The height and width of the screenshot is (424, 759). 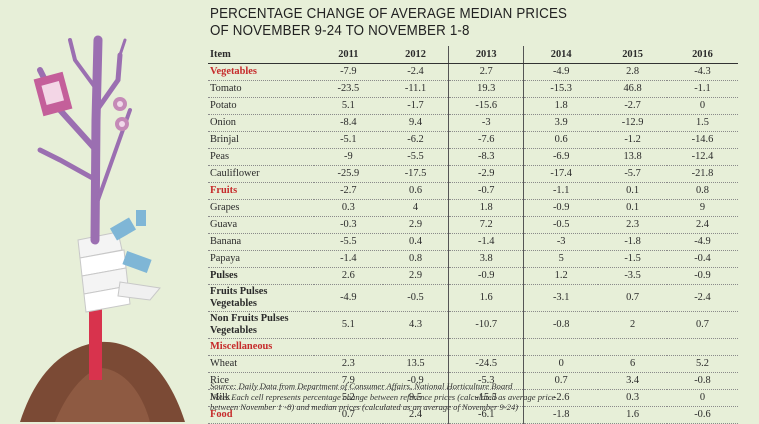 What do you see at coordinates (702, 225) in the screenshot?
I see `table-cell: 2.4` at bounding box center [702, 225].